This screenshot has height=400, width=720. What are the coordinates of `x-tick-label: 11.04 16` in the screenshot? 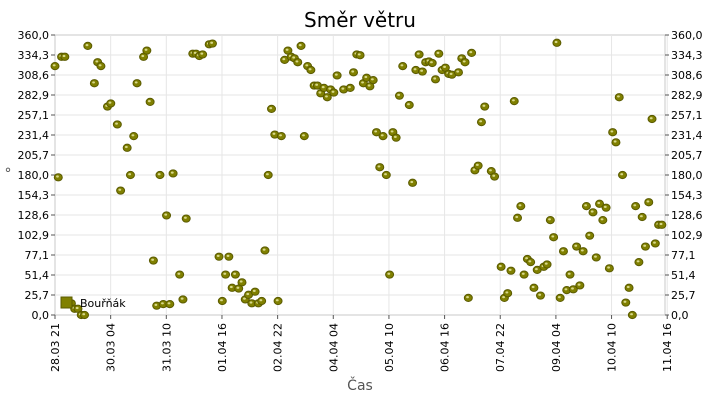 It's located at (667, 347).